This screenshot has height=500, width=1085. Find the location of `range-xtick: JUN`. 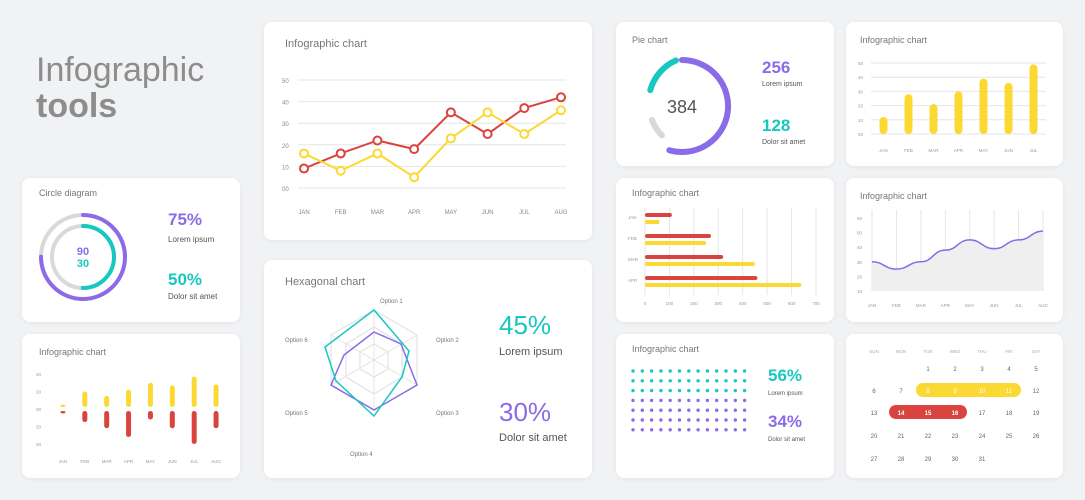

range-xtick: JUN is located at coordinates (172, 461).